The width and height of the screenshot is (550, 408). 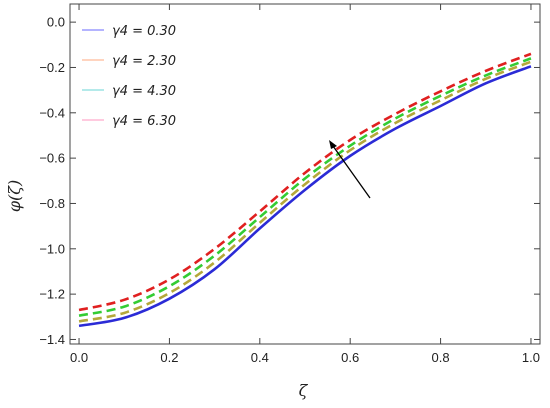 What do you see at coordinates (144, 61) in the screenshot?
I see `legend-label-2: γ4 = 2.30` at bounding box center [144, 61].